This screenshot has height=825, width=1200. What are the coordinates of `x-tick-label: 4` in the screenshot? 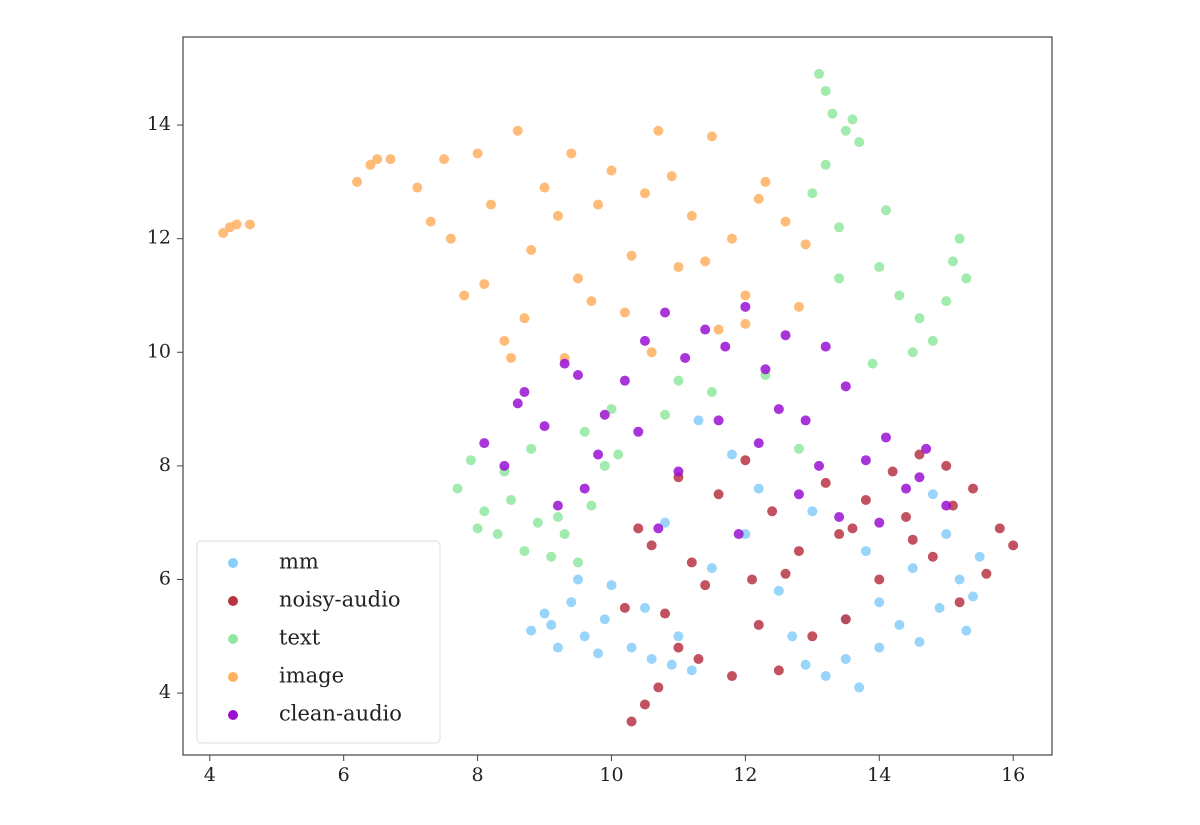 It's located at (210, 775).